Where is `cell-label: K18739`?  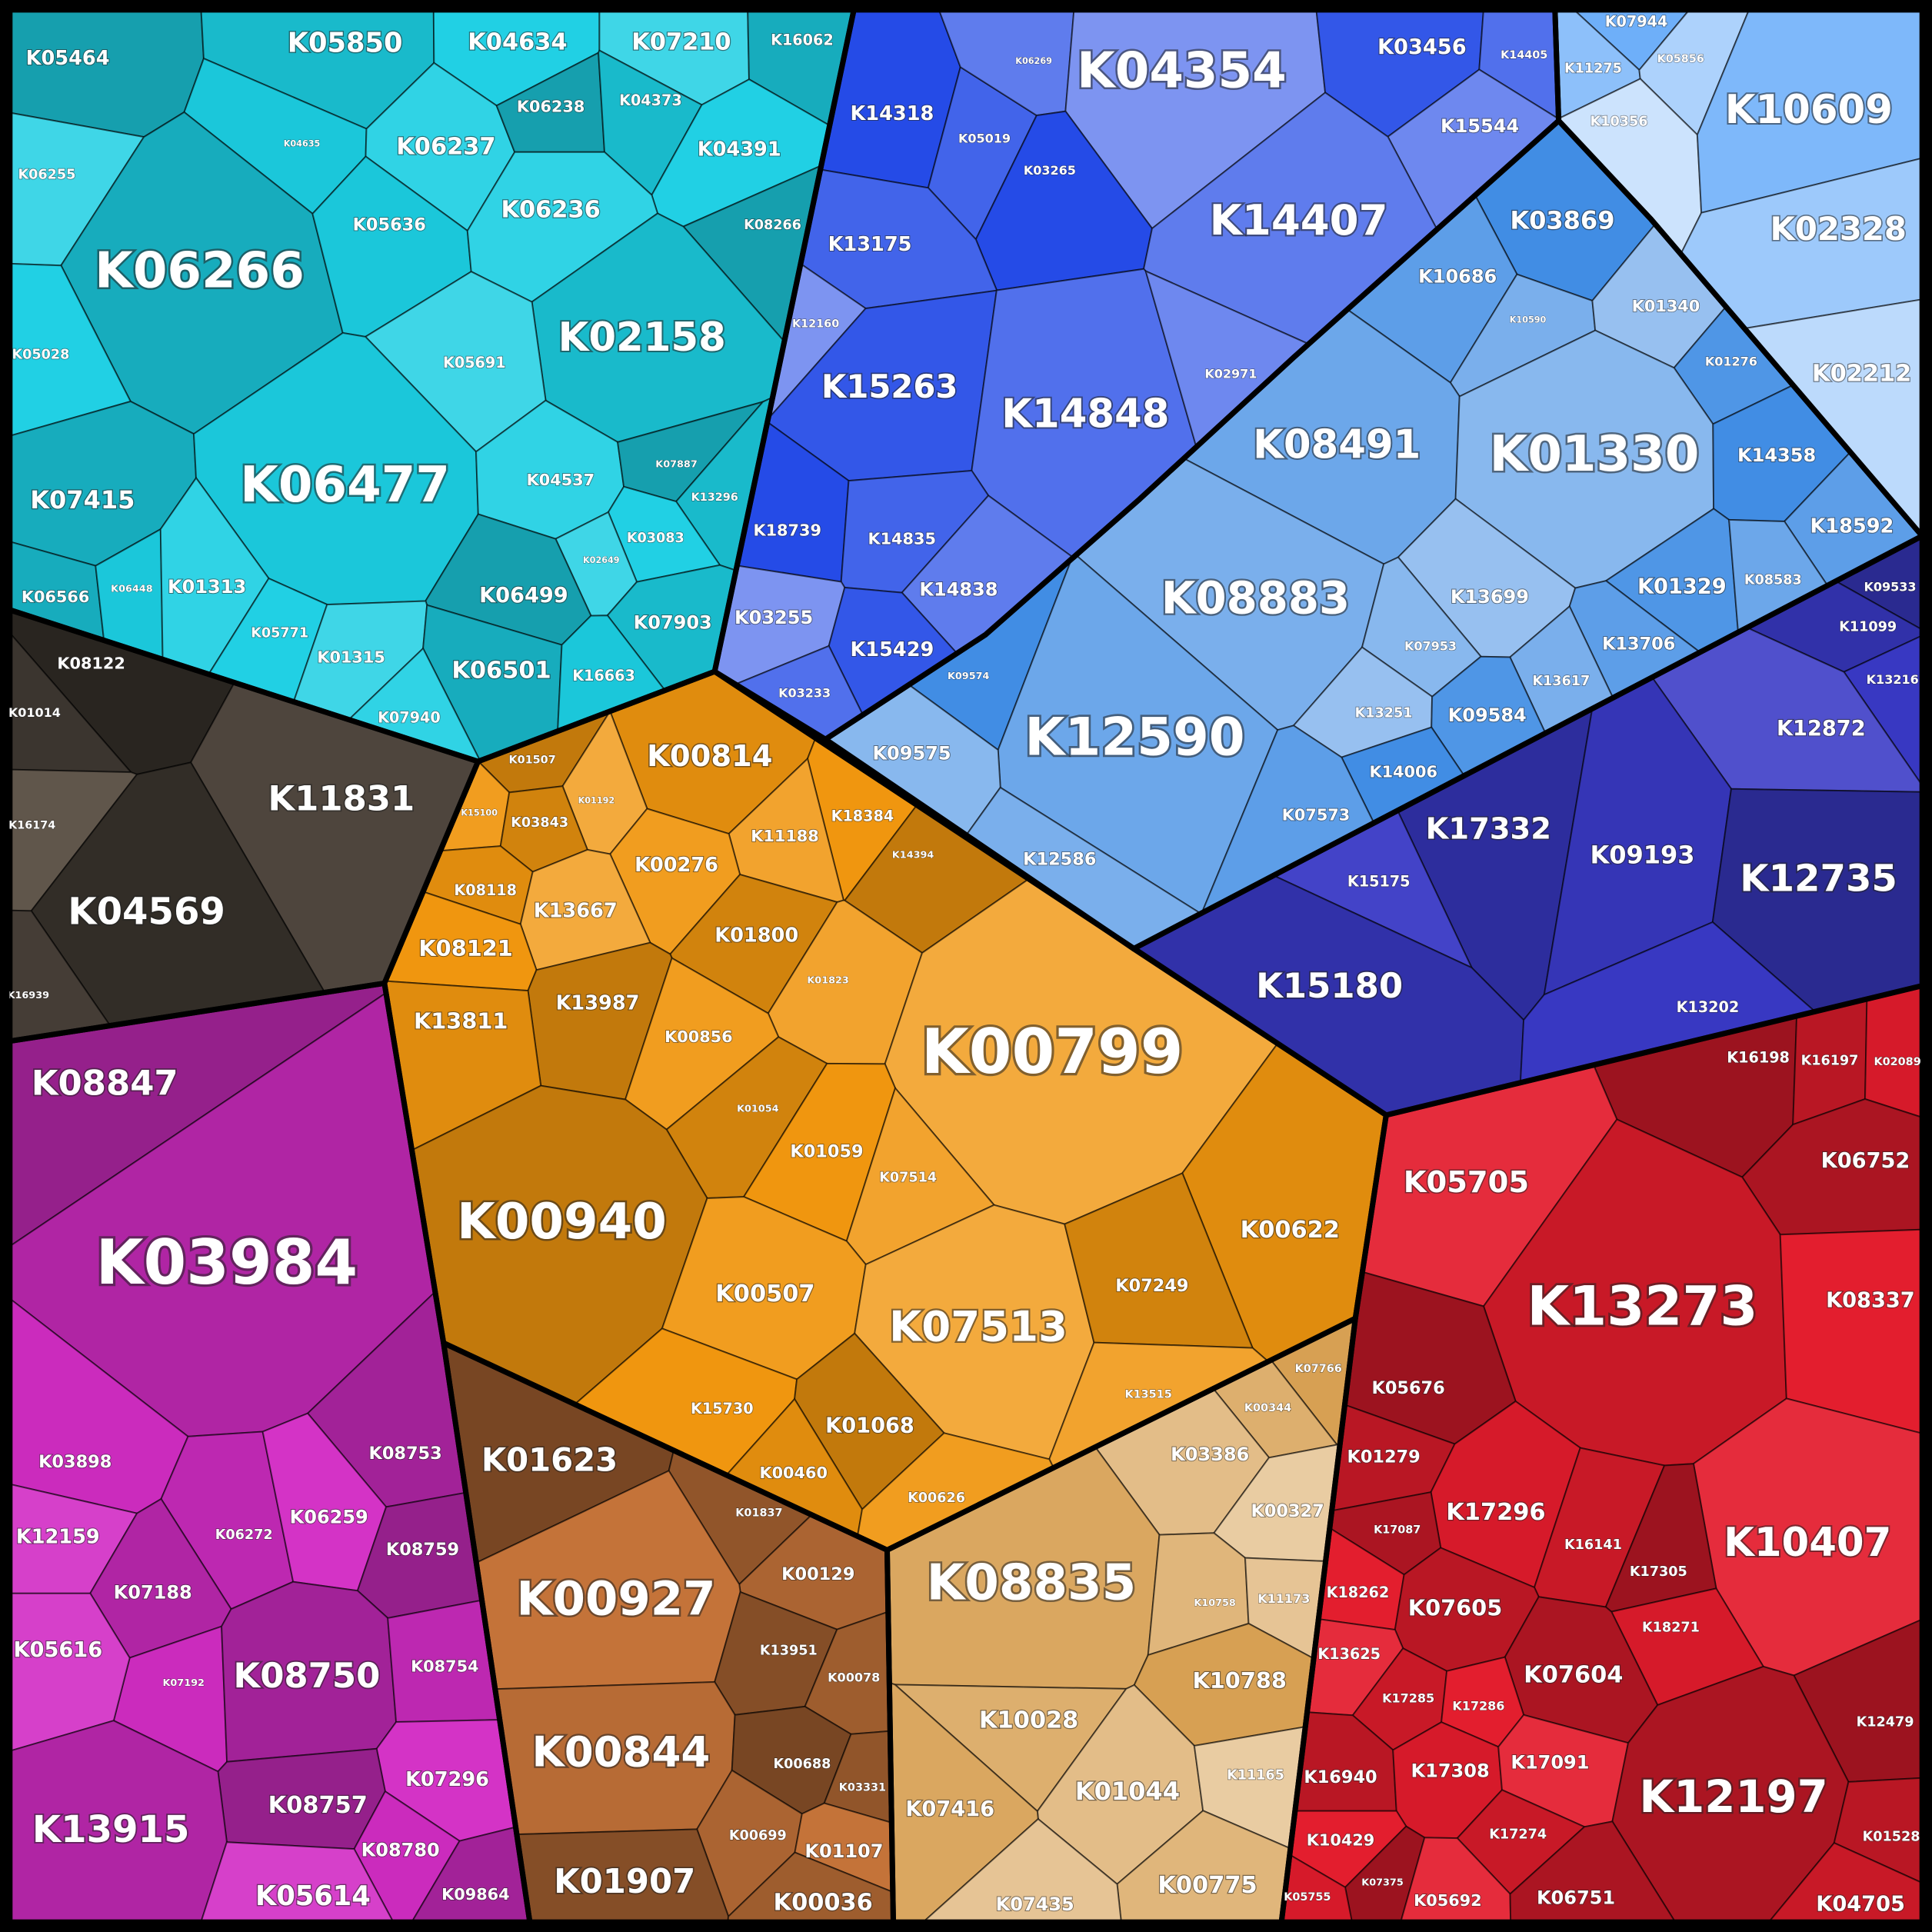 cell-label: K18739 is located at coordinates (787, 530).